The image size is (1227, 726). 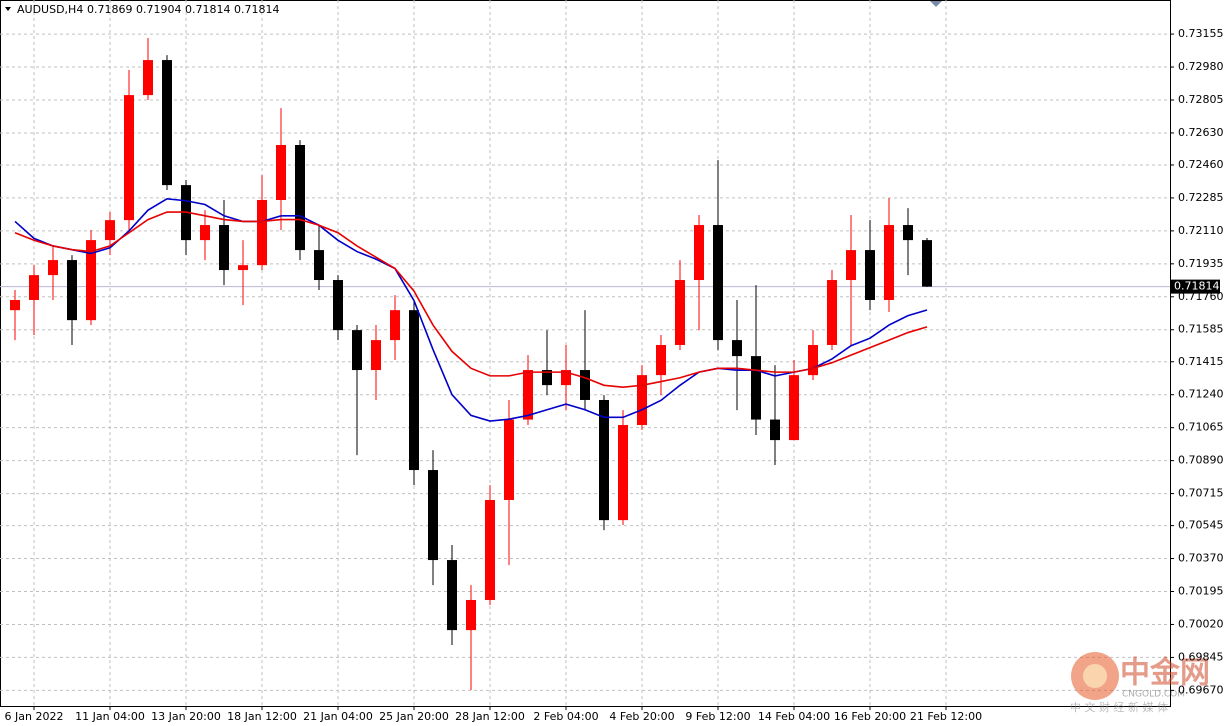 I want to click on x-tick-label: 13 Jan 20:00, so click(x=186, y=716).